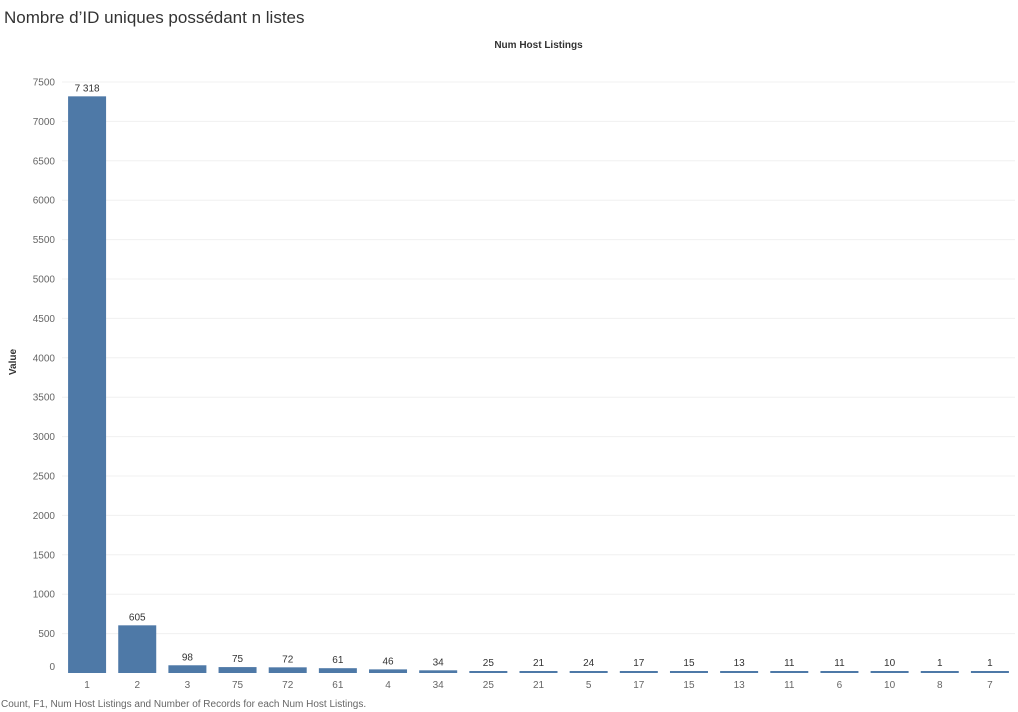 The width and height of the screenshot is (1018, 712). I want to click on x-tick-label: 6, so click(840, 685).